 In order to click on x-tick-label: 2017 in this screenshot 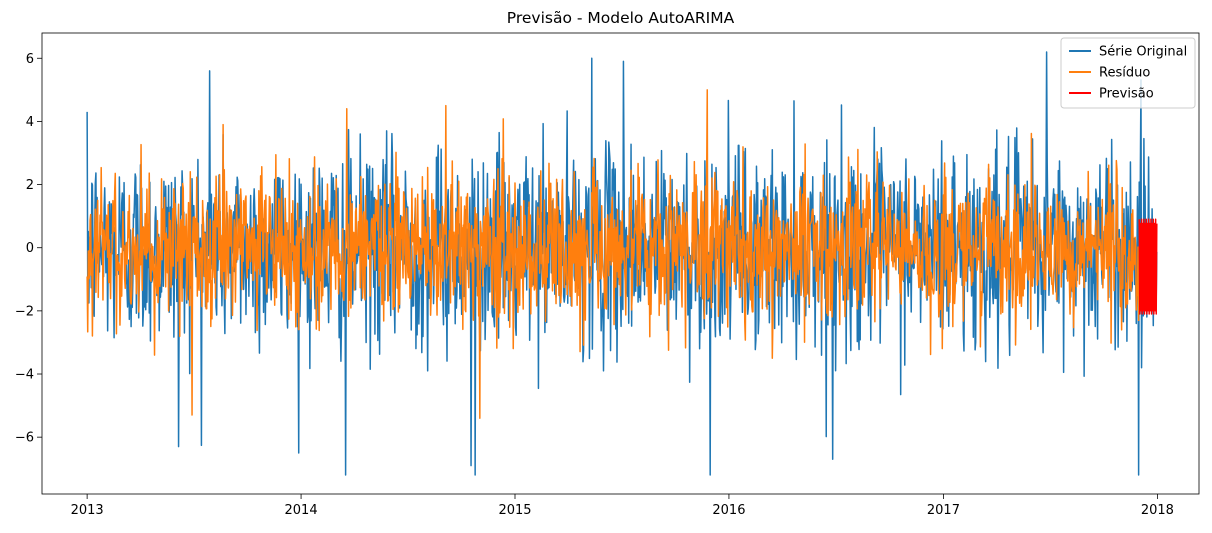, I will do `click(943, 510)`.